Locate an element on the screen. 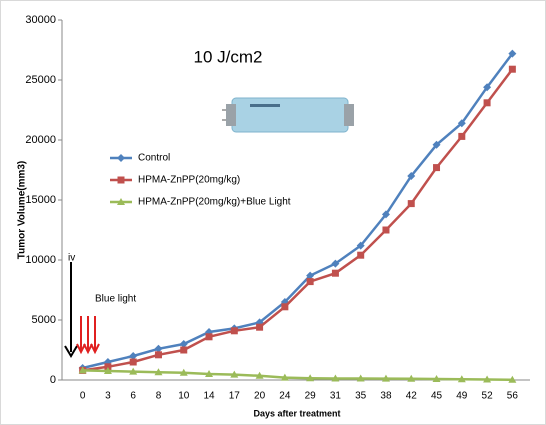 The width and height of the screenshot is (546, 425). legend-entry: Control is located at coordinates (140, 158).